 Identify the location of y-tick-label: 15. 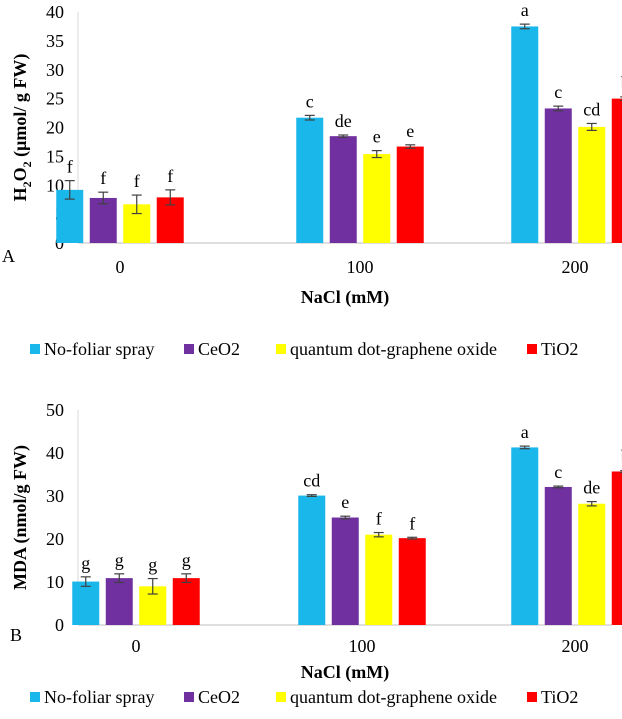
(55, 156).